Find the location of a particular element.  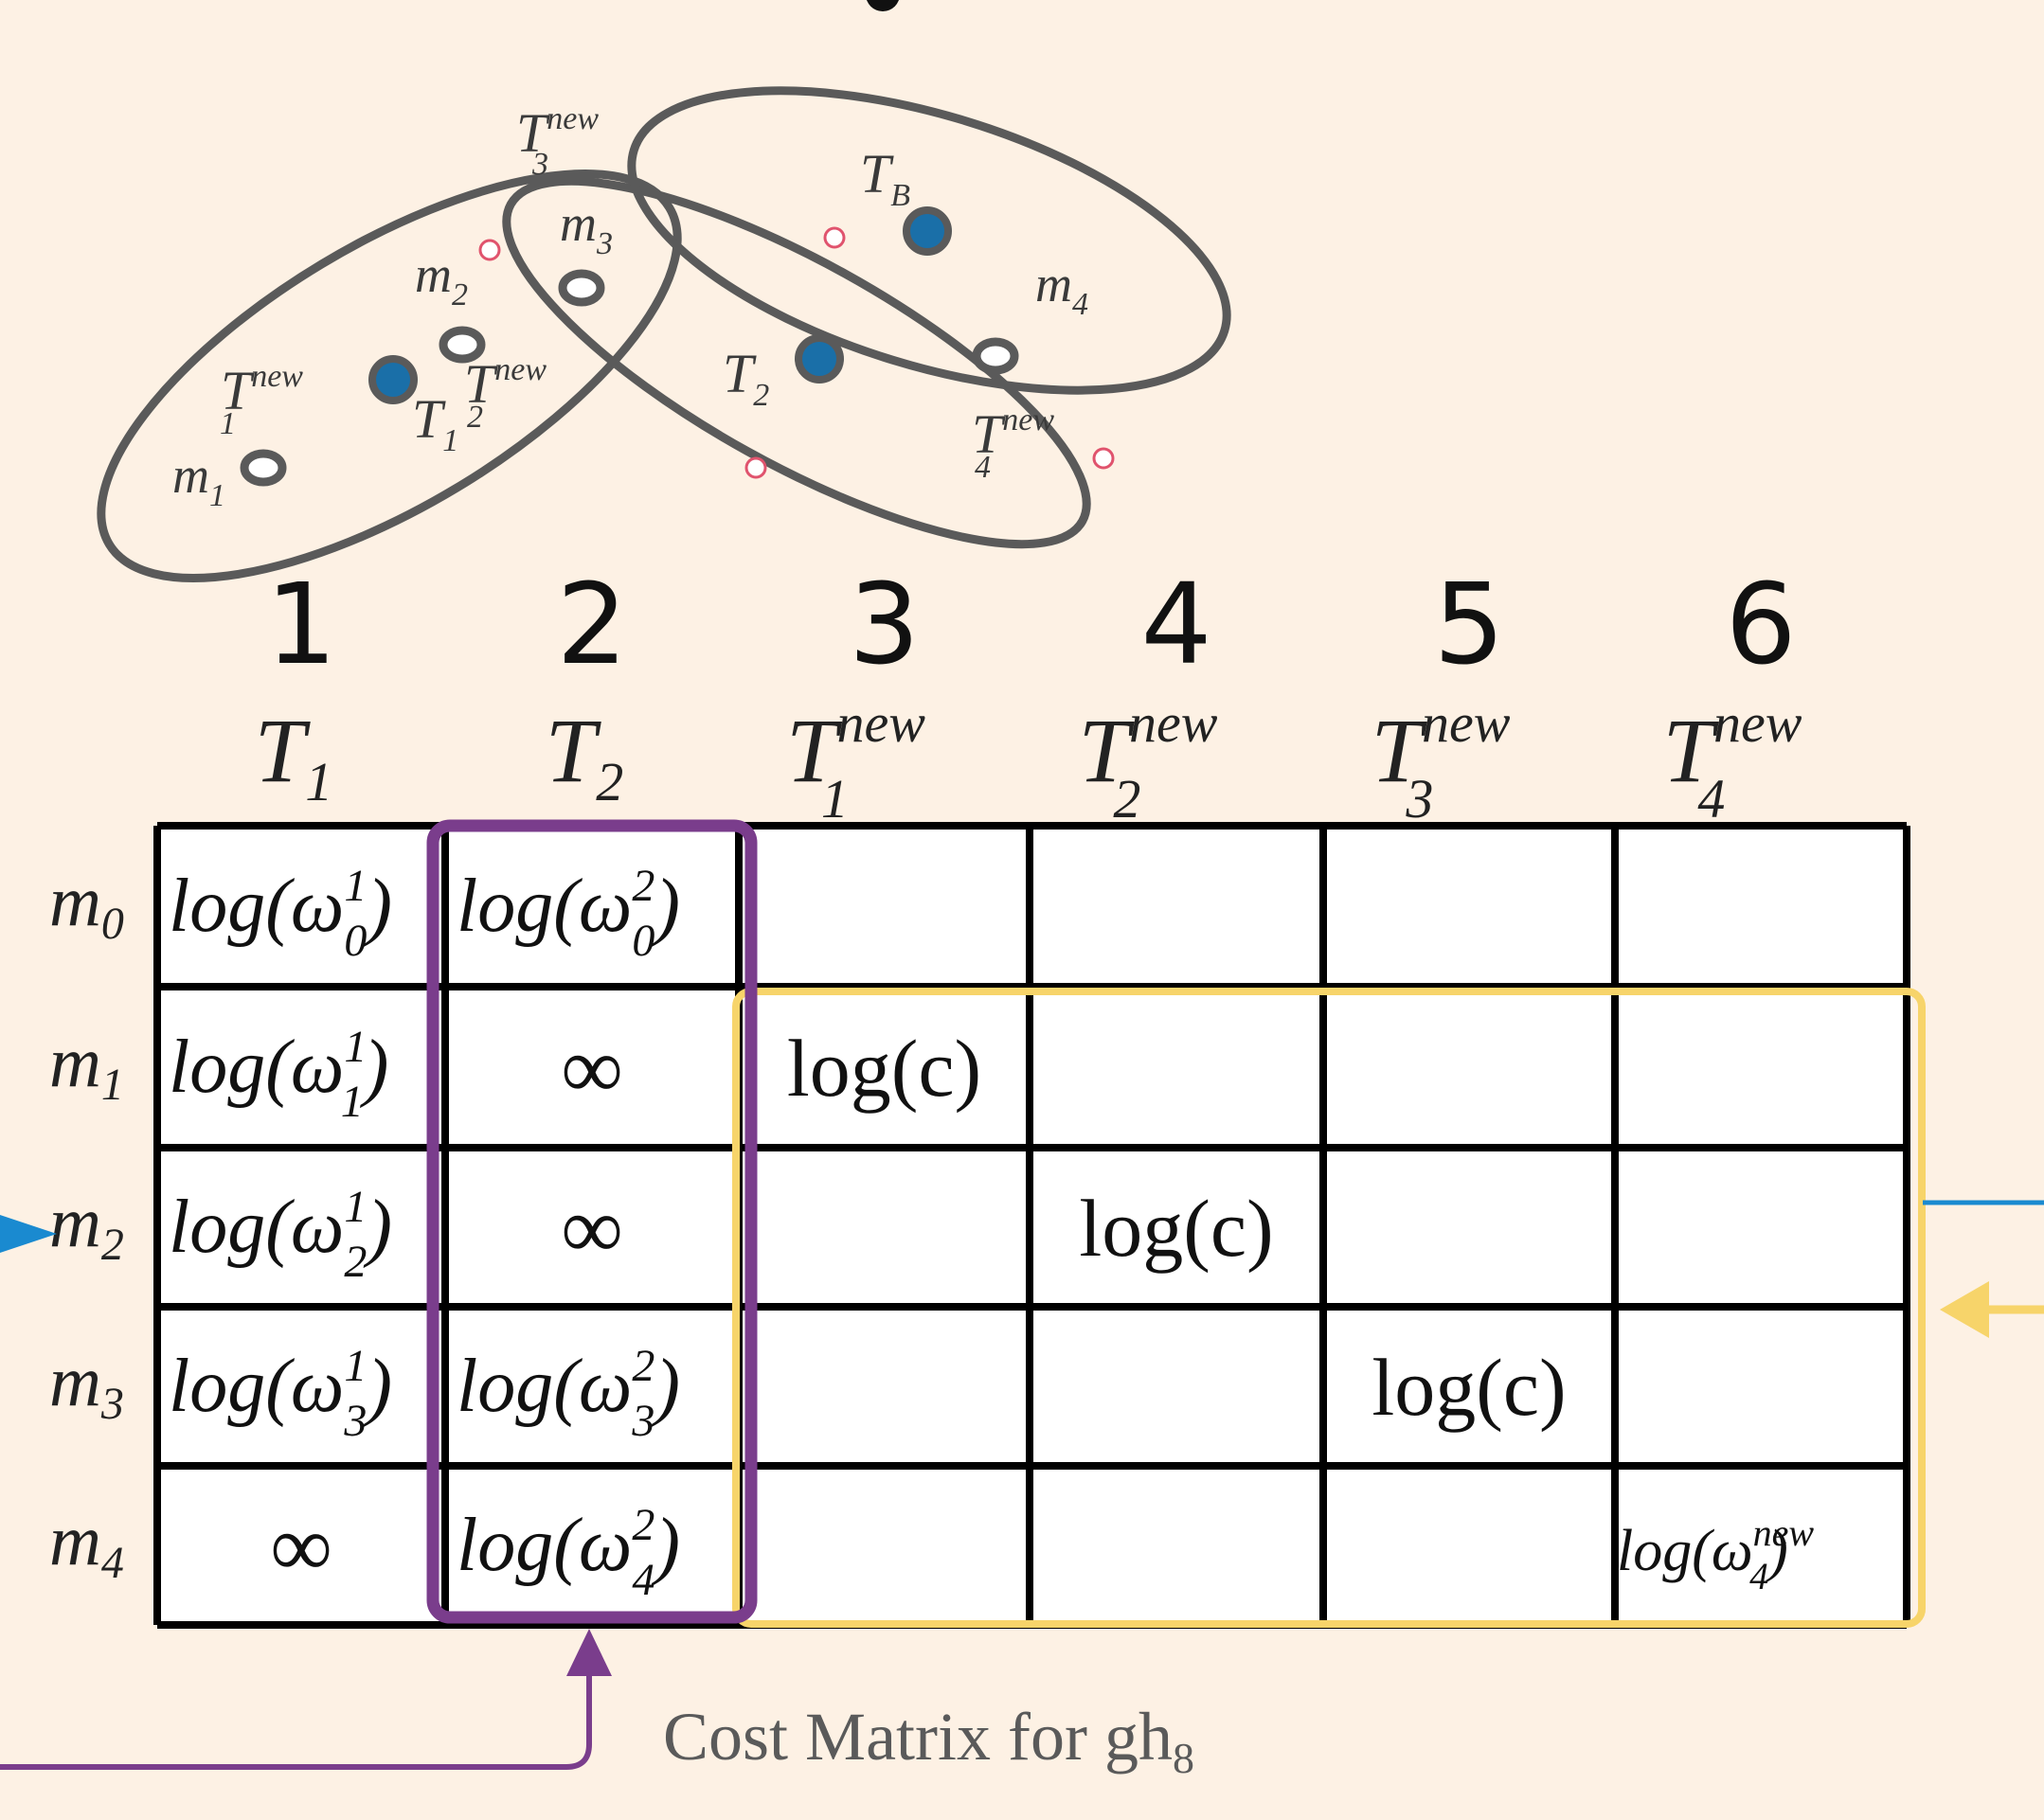

measurement-points is located at coordinates (629, 378).